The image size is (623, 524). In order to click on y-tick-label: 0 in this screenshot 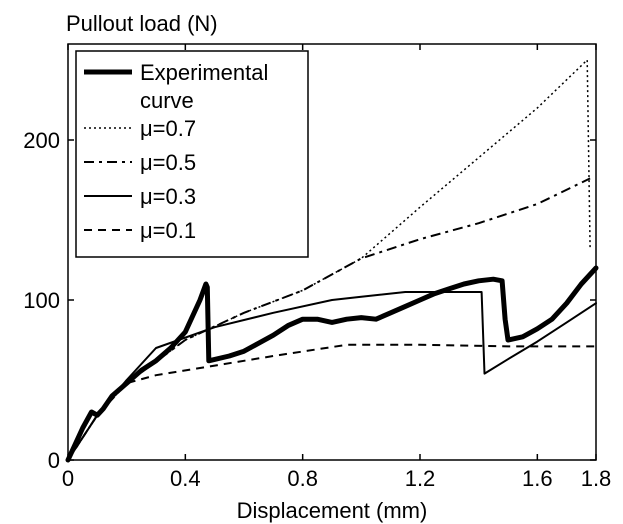, I will do `click(54, 460)`.